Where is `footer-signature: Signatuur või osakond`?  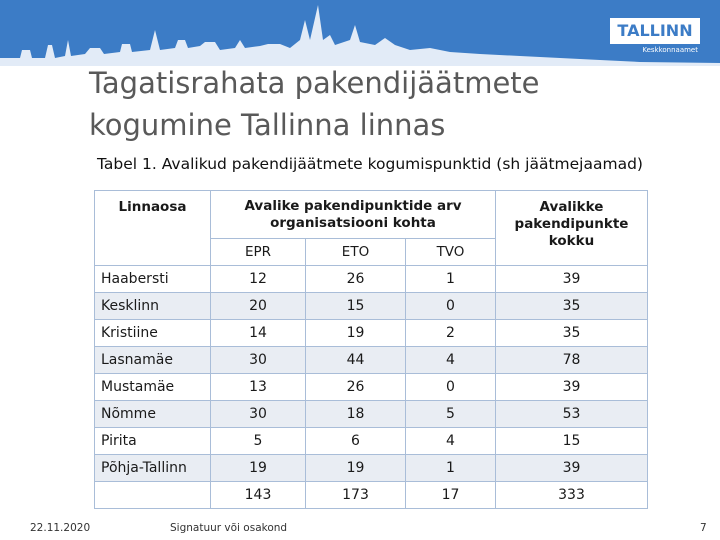 footer-signature: Signatuur või osakond is located at coordinates (229, 528).